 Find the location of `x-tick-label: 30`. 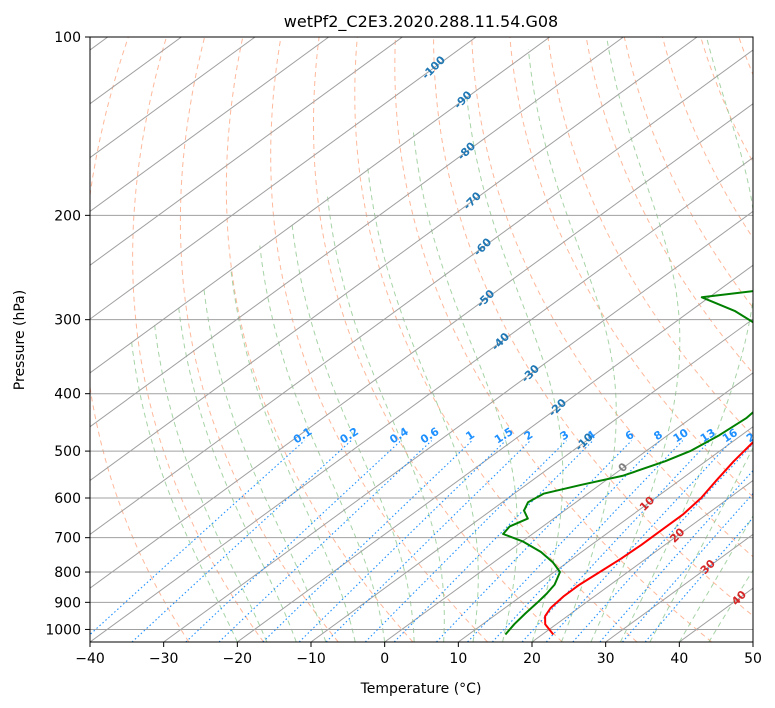

x-tick-label: 30 is located at coordinates (606, 659).